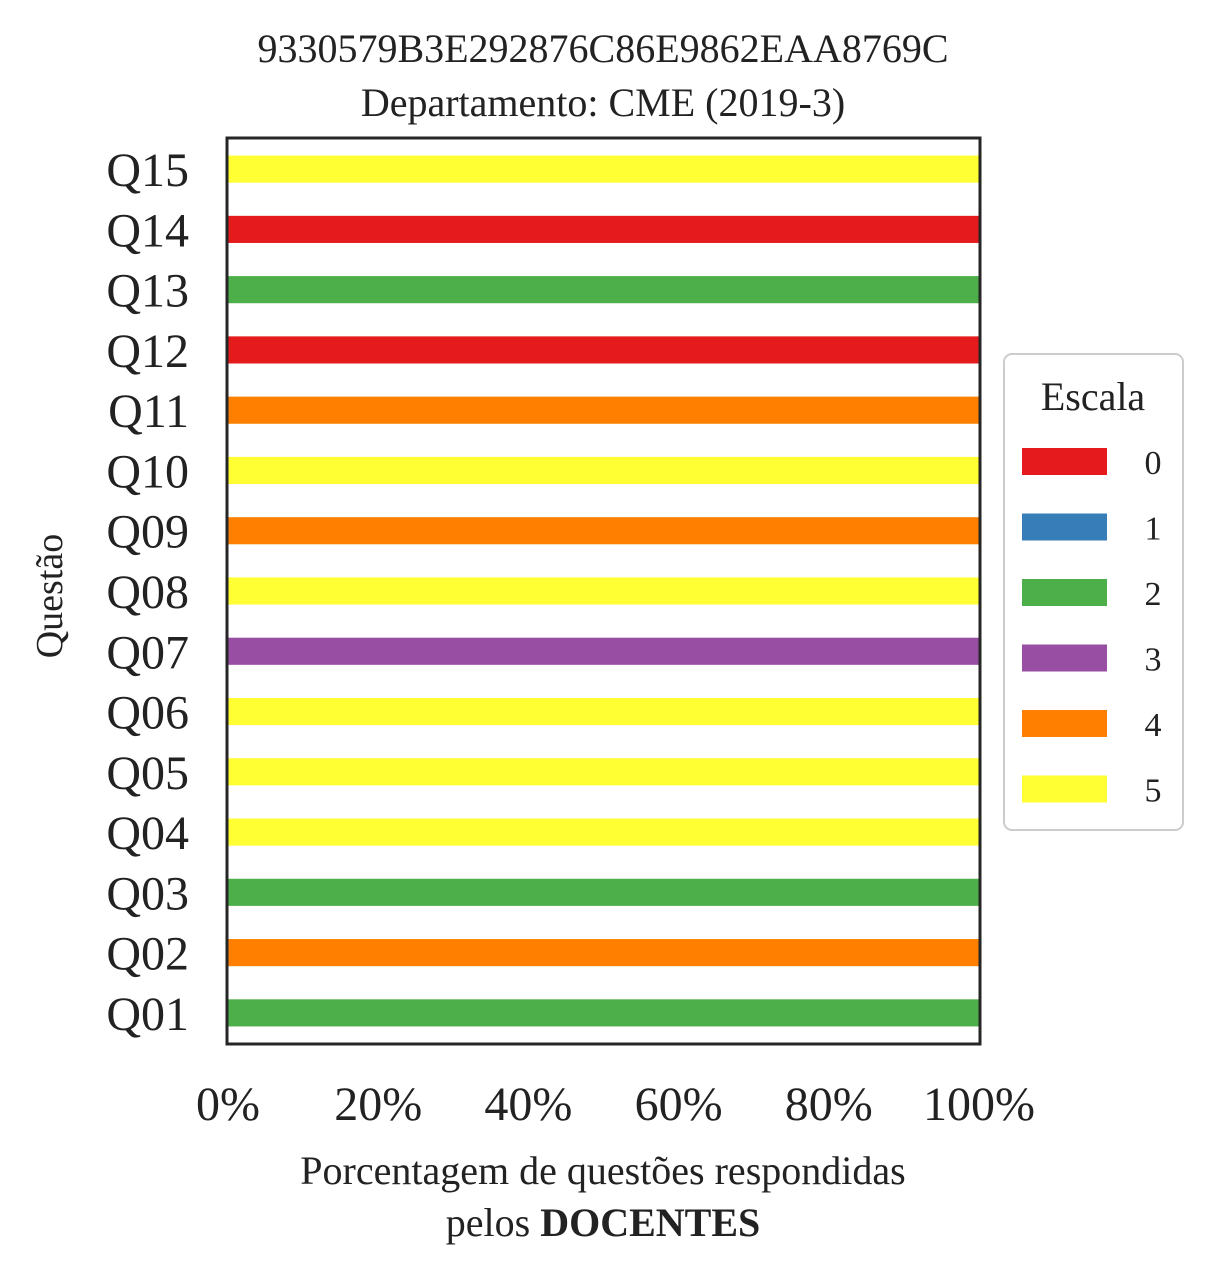 This screenshot has height=1275, width=1213. I want to click on legend-label-1: 1, so click(1153, 529).